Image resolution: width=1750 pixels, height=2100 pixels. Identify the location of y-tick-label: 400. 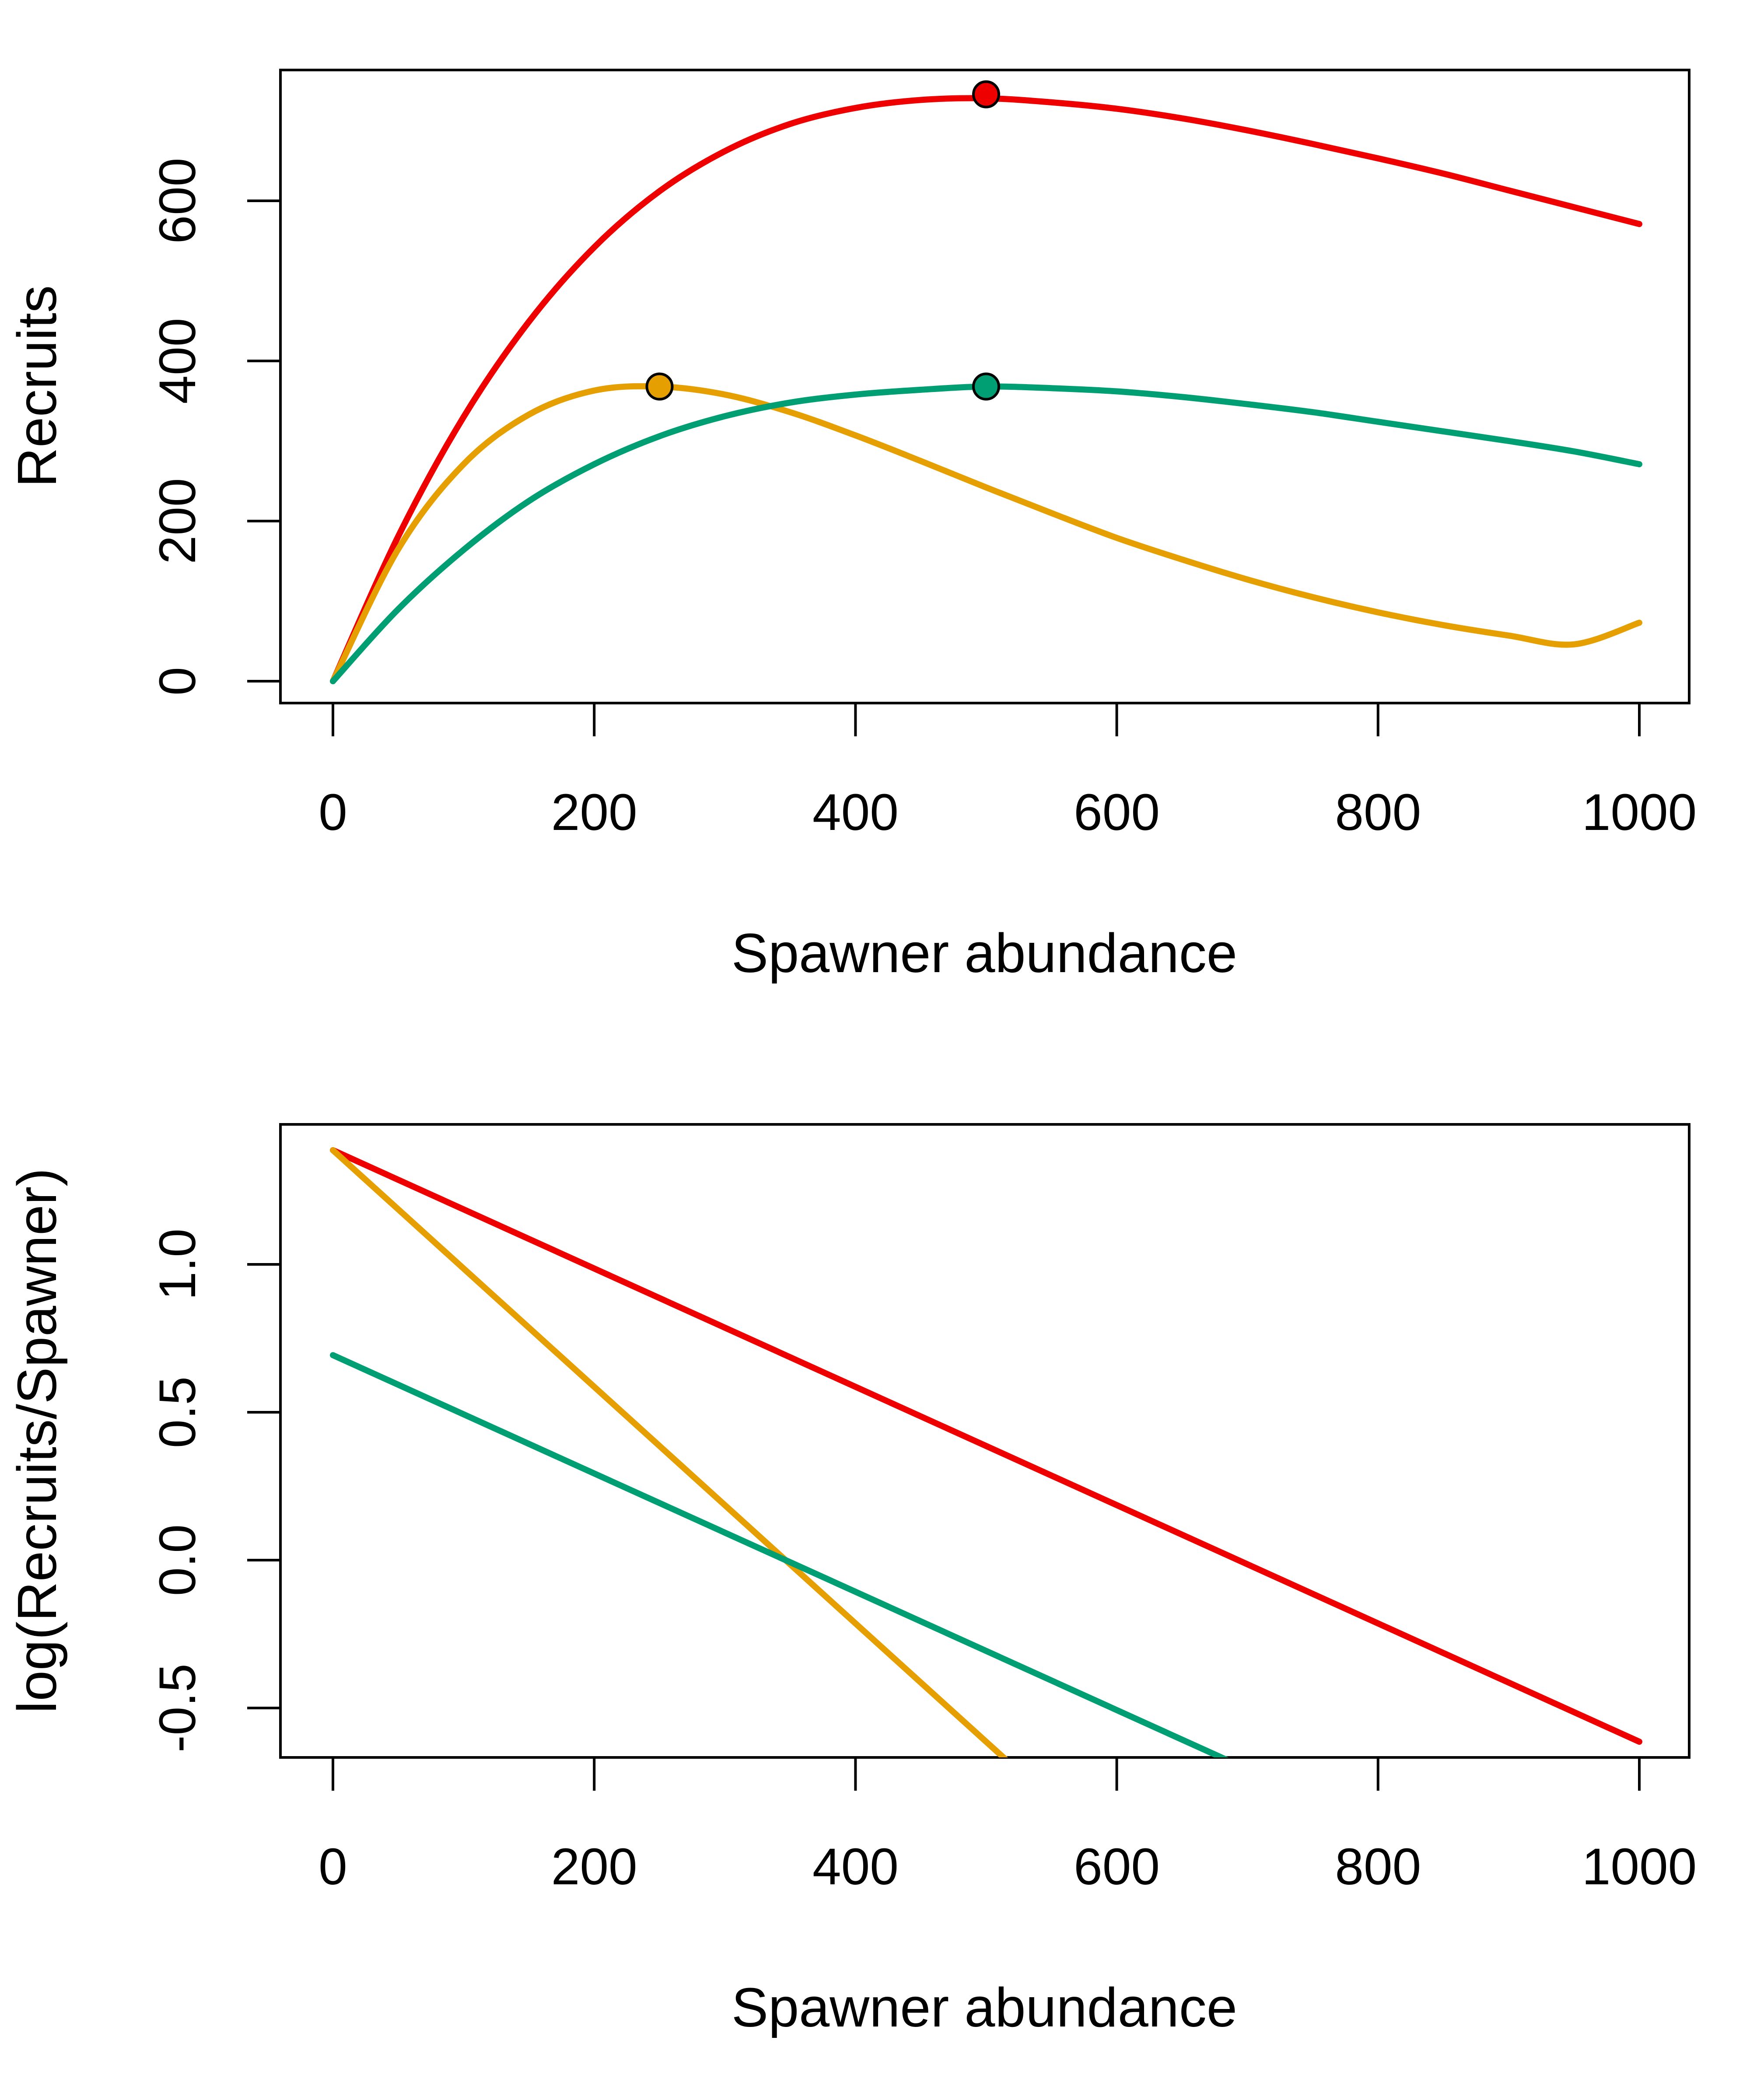
(177, 361).